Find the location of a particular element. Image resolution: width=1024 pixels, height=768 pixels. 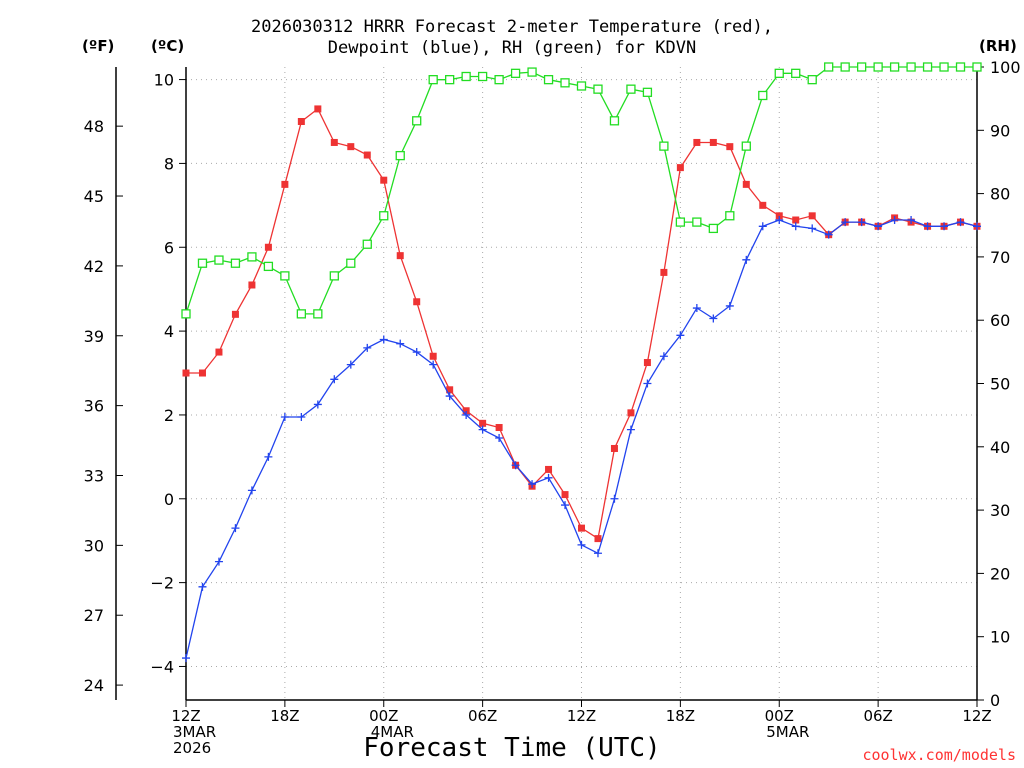

celsius-tick-label: 2 is located at coordinates (169, 415).